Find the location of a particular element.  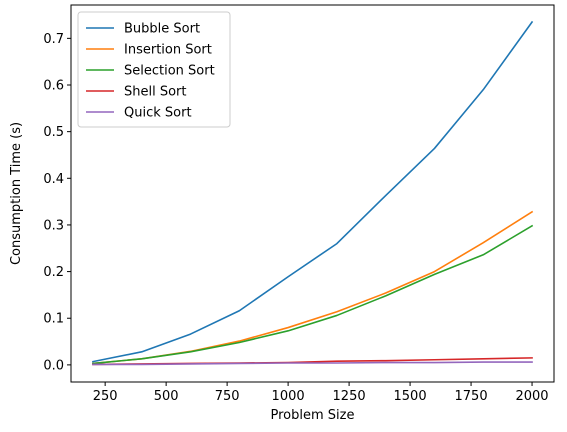

y-tick-label-3: 0.3 is located at coordinates (53, 225).